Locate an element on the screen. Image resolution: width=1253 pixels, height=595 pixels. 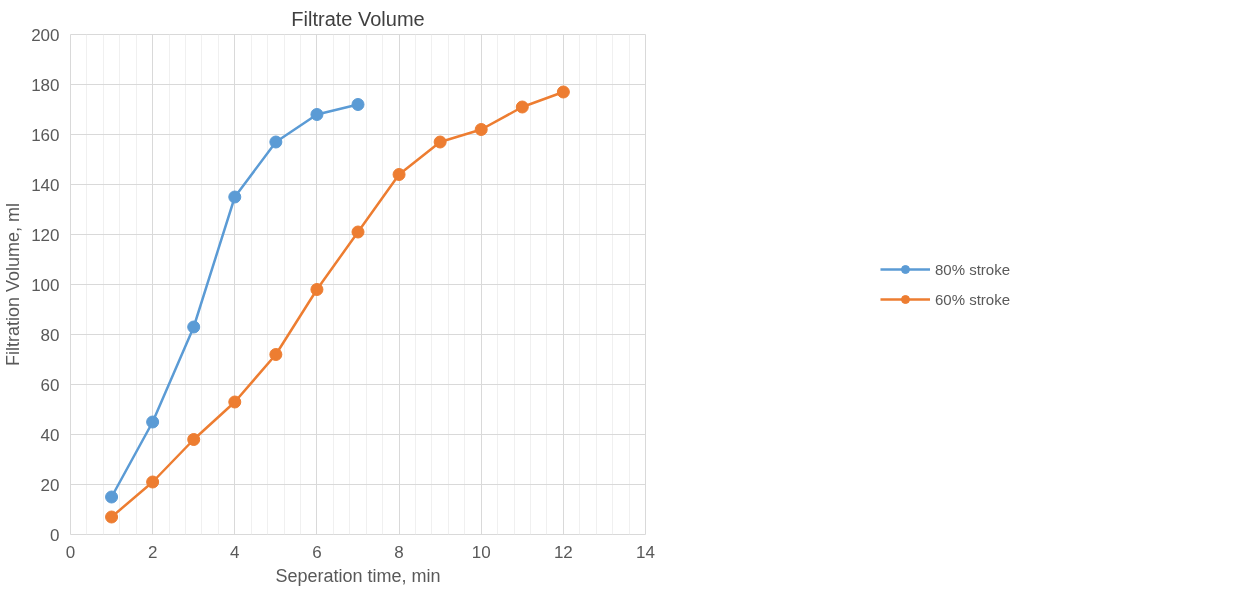
y-tick-label: 0 is located at coordinates (55, 535).